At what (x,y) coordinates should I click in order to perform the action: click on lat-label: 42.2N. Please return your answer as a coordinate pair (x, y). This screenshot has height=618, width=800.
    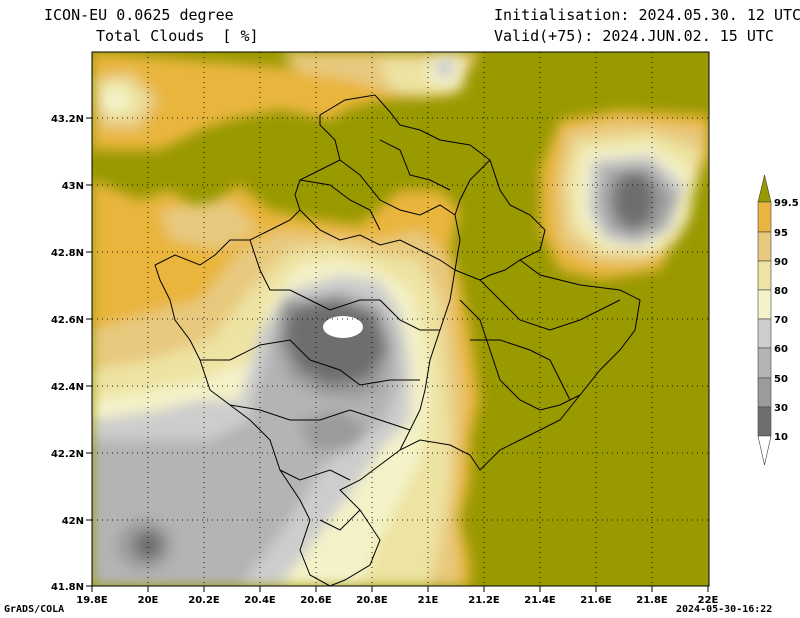
    Looking at the image, I should click on (67, 454).